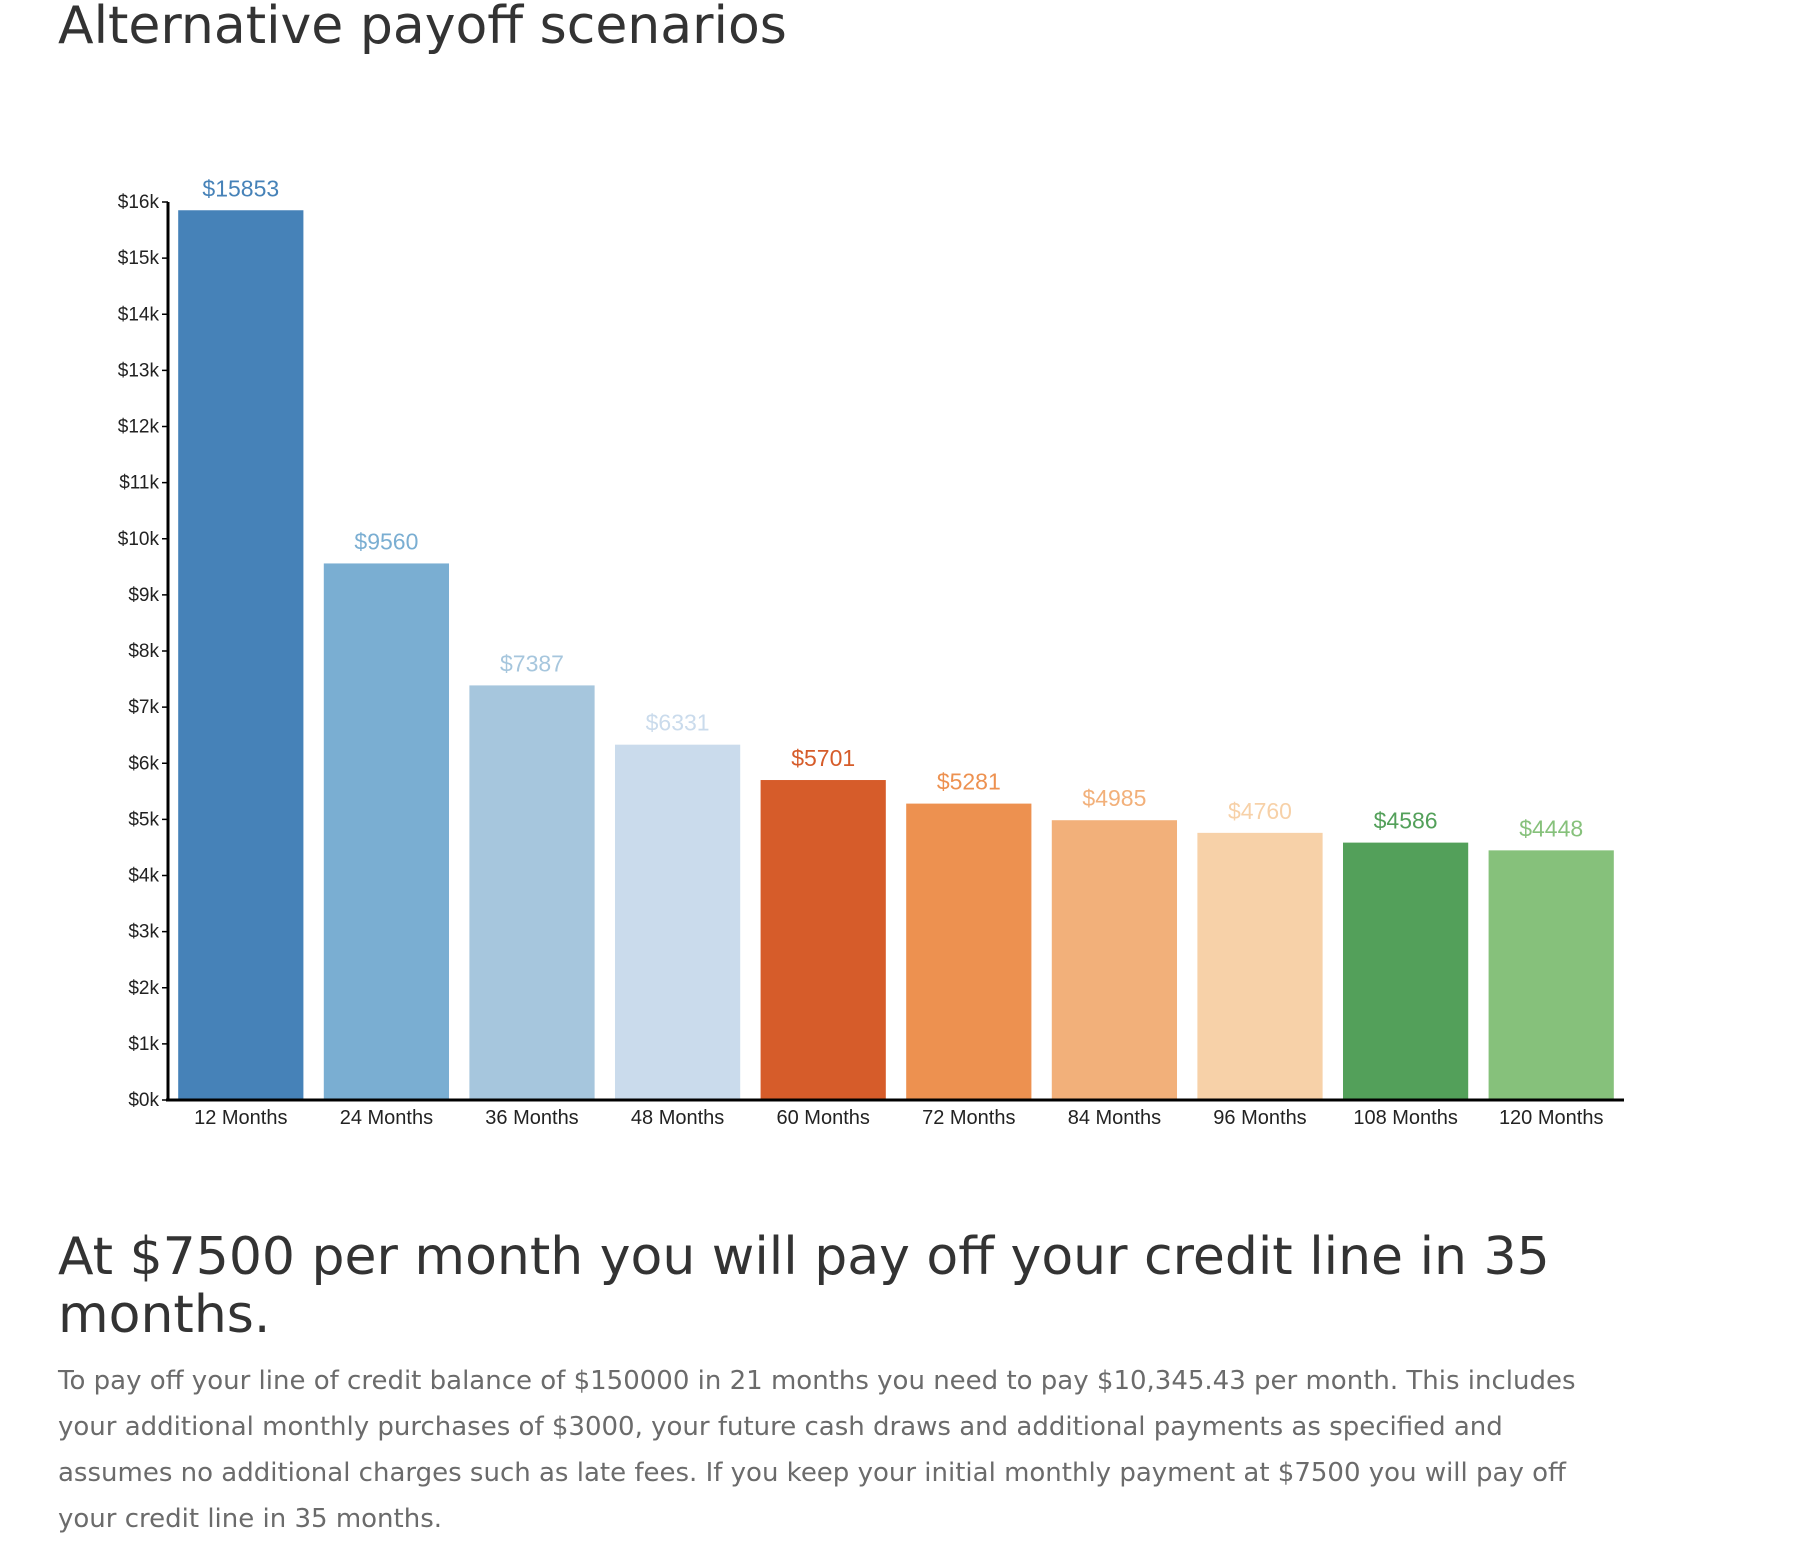 The height and width of the screenshot is (1542, 1816). What do you see at coordinates (143, 876) in the screenshot?
I see `y-tick-label: $4k` at bounding box center [143, 876].